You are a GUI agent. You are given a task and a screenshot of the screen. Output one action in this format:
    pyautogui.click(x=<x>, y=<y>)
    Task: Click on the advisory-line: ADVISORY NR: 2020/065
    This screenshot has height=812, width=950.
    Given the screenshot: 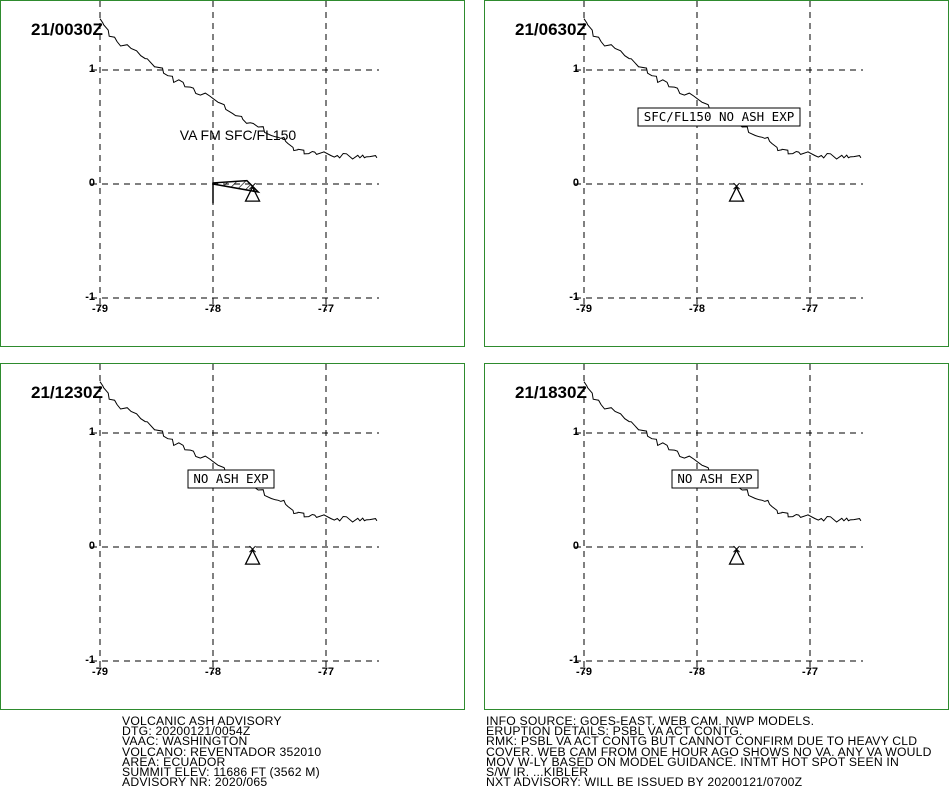 What is the action you would take?
    pyautogui.click(x=195, y=782)
    